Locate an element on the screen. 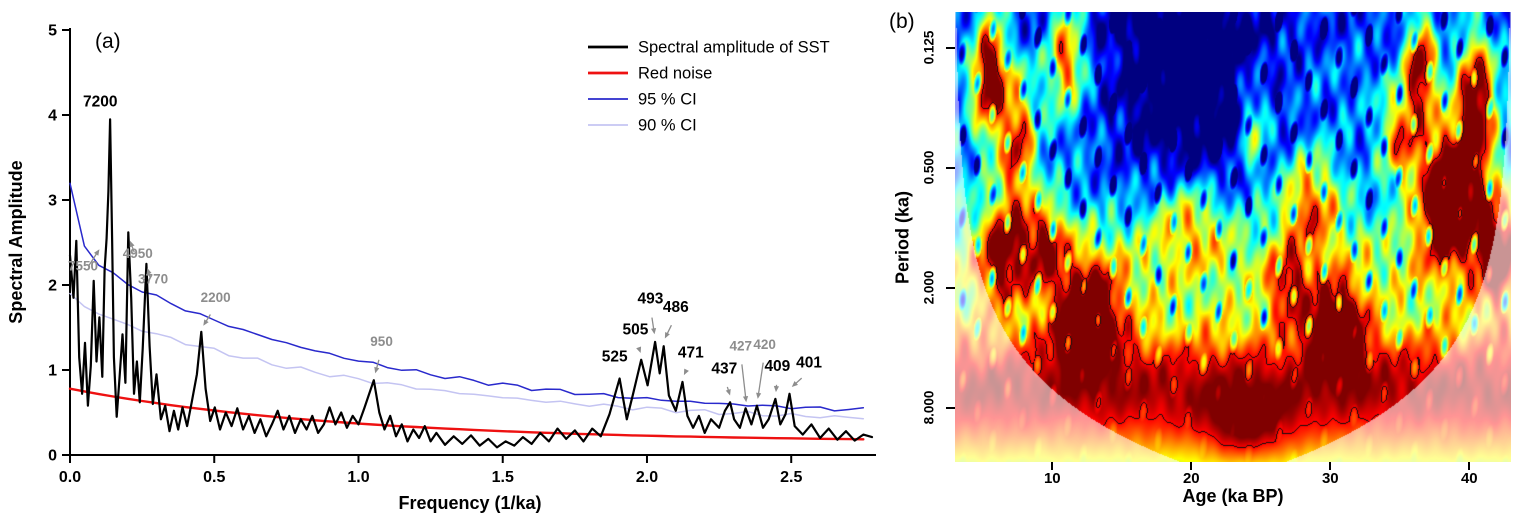 The image size is (1533, 527). legend-label: 90 % CI is located at coordinates (667, 126).